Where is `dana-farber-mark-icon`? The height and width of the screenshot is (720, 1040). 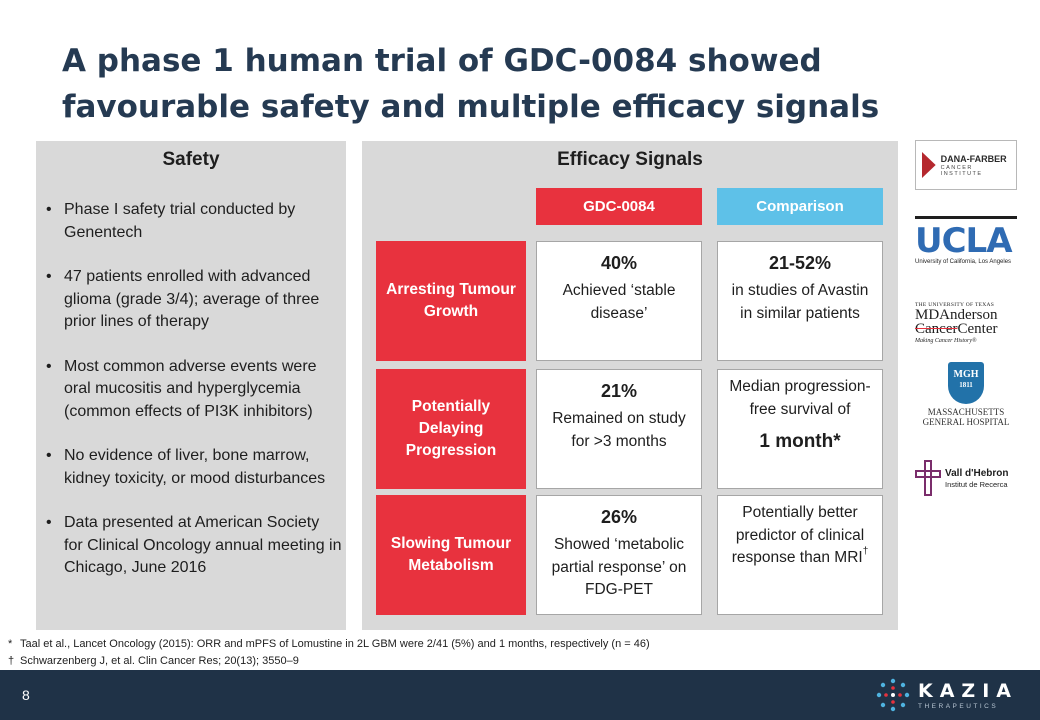
dana-farber-mark-icon is located at coordinates (929, 165).